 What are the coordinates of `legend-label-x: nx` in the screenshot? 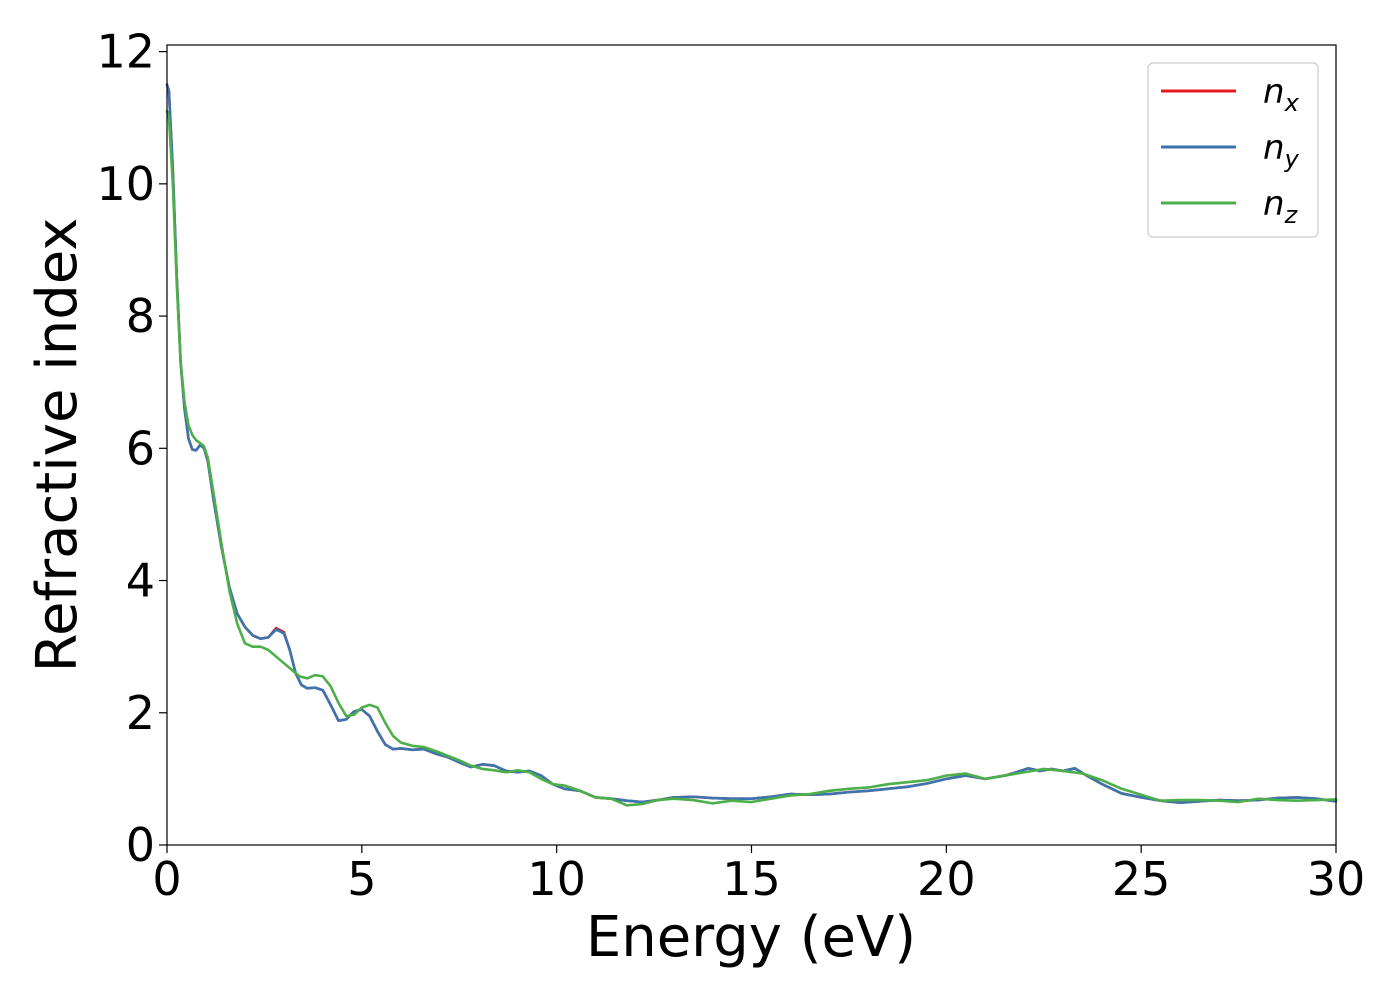 It's located at (1281, 94).